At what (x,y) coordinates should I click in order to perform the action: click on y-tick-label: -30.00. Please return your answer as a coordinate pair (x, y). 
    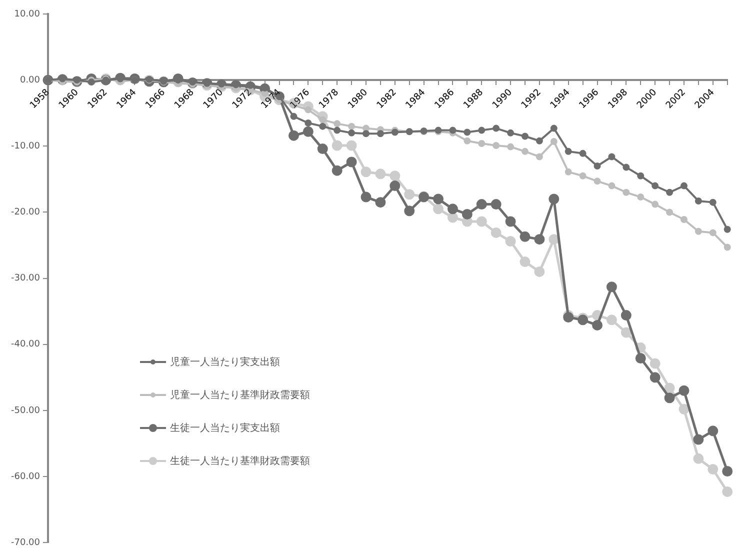
    Looking at the image, I should click on (25, 279).